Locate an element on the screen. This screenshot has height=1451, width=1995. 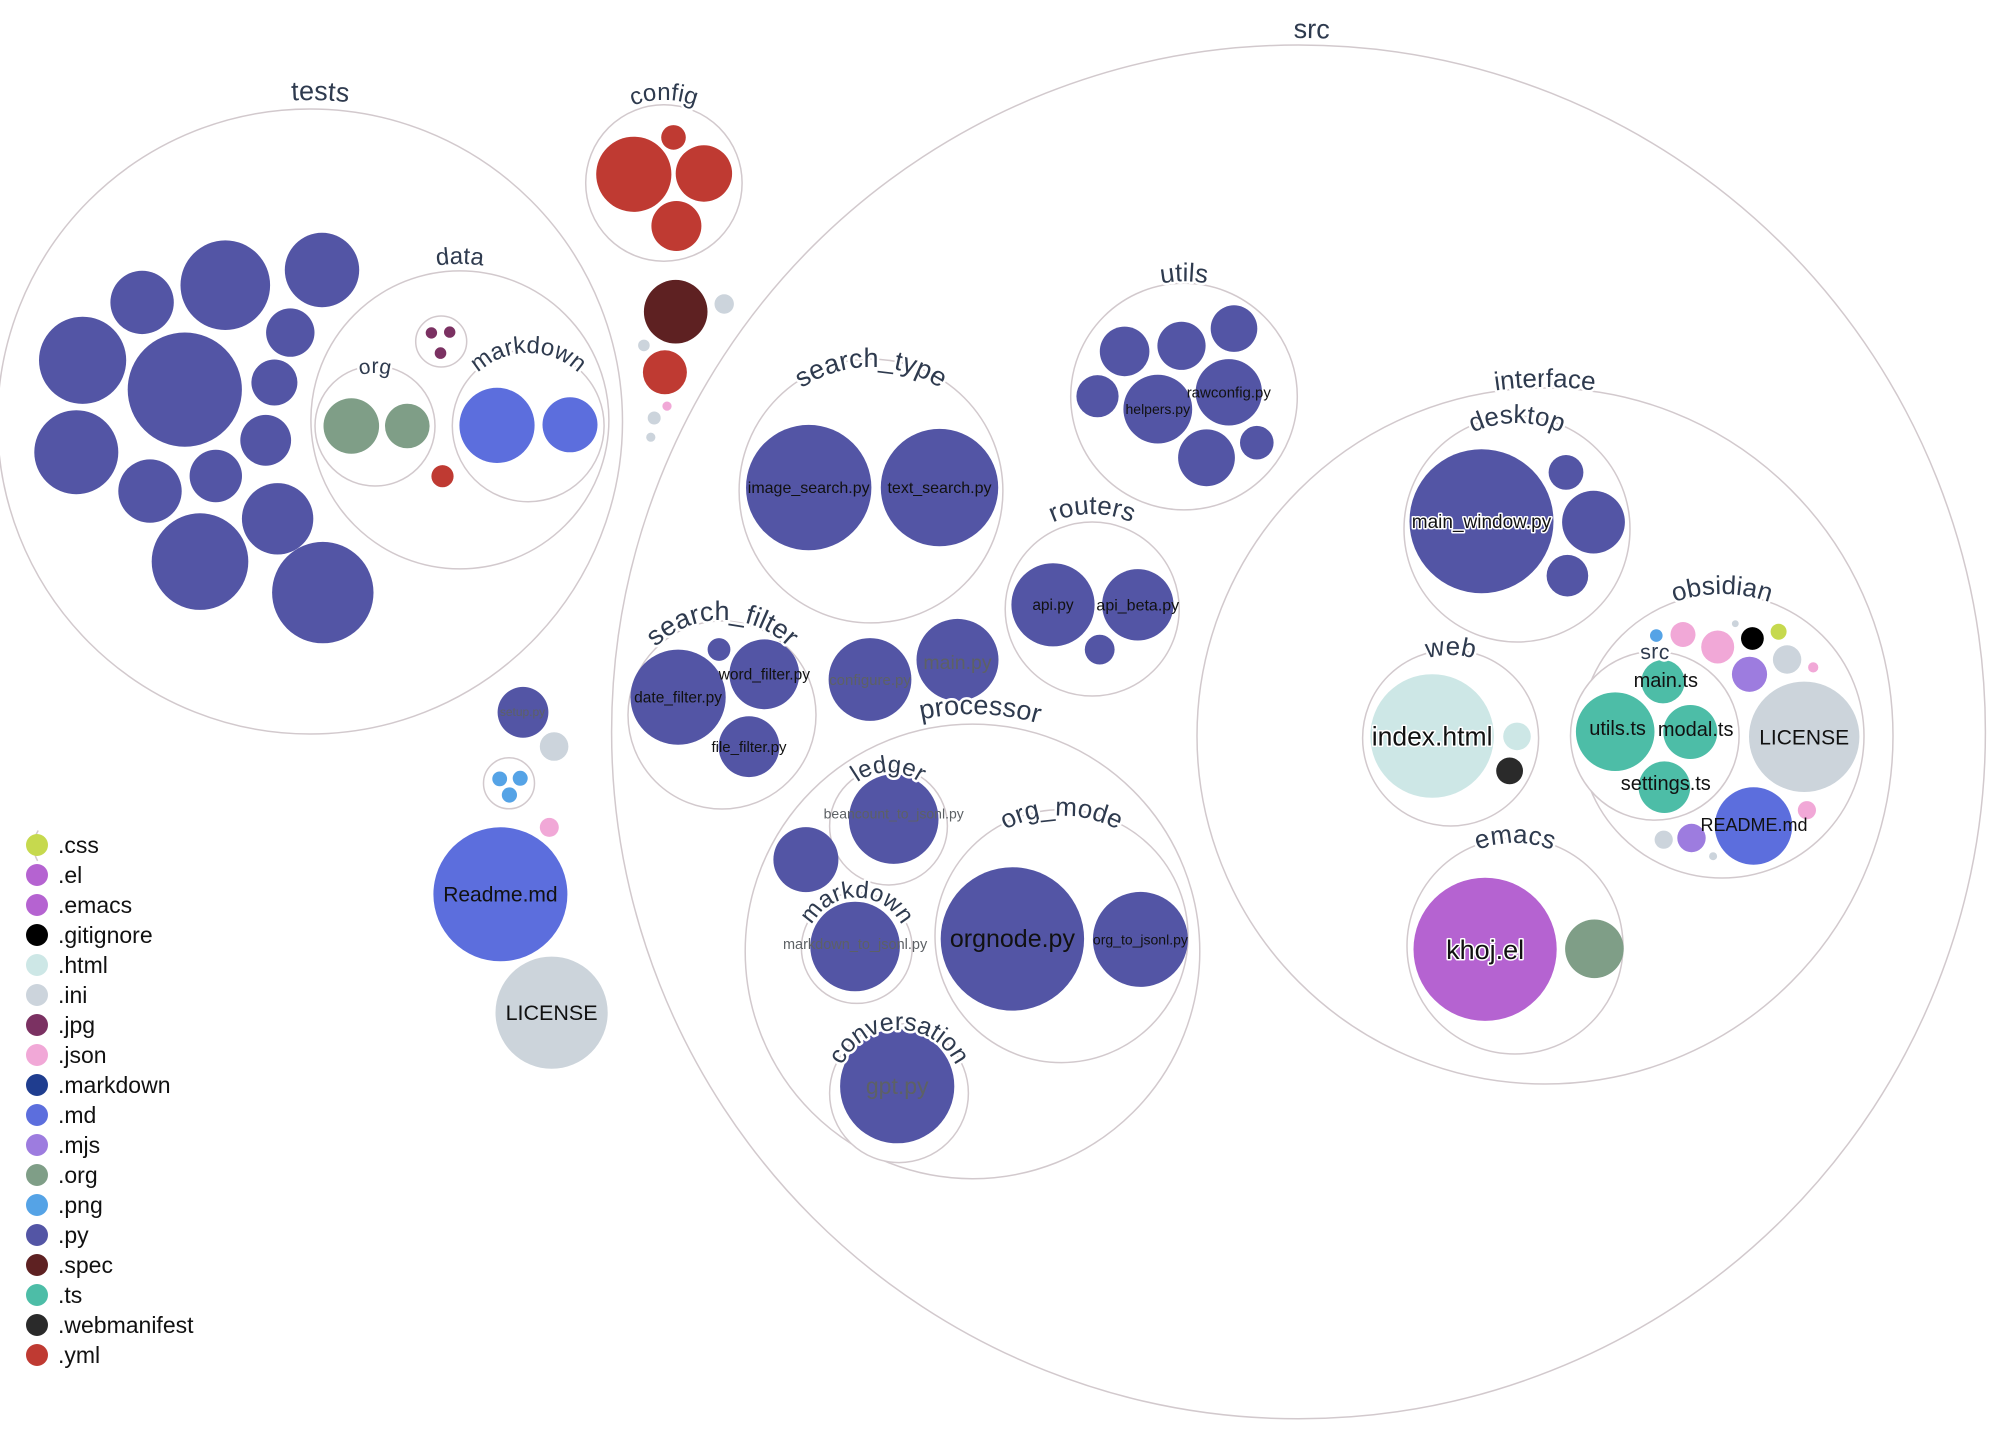
svg-text: .json is located at coordinates (82, 1055).